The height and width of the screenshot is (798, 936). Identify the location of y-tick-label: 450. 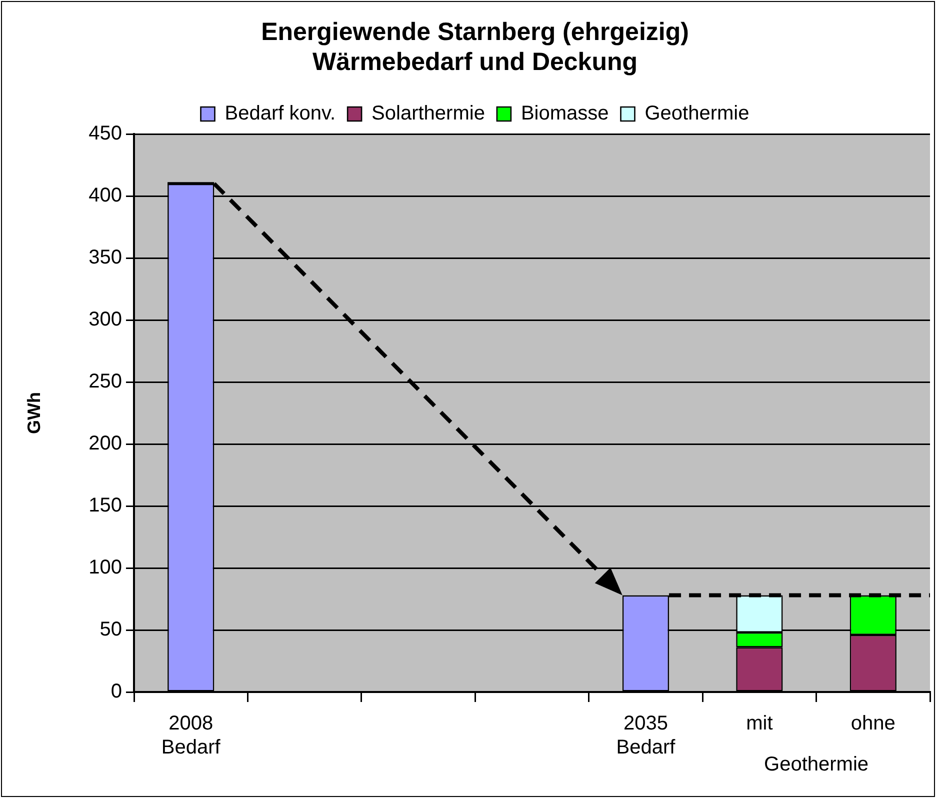
(105, 133).